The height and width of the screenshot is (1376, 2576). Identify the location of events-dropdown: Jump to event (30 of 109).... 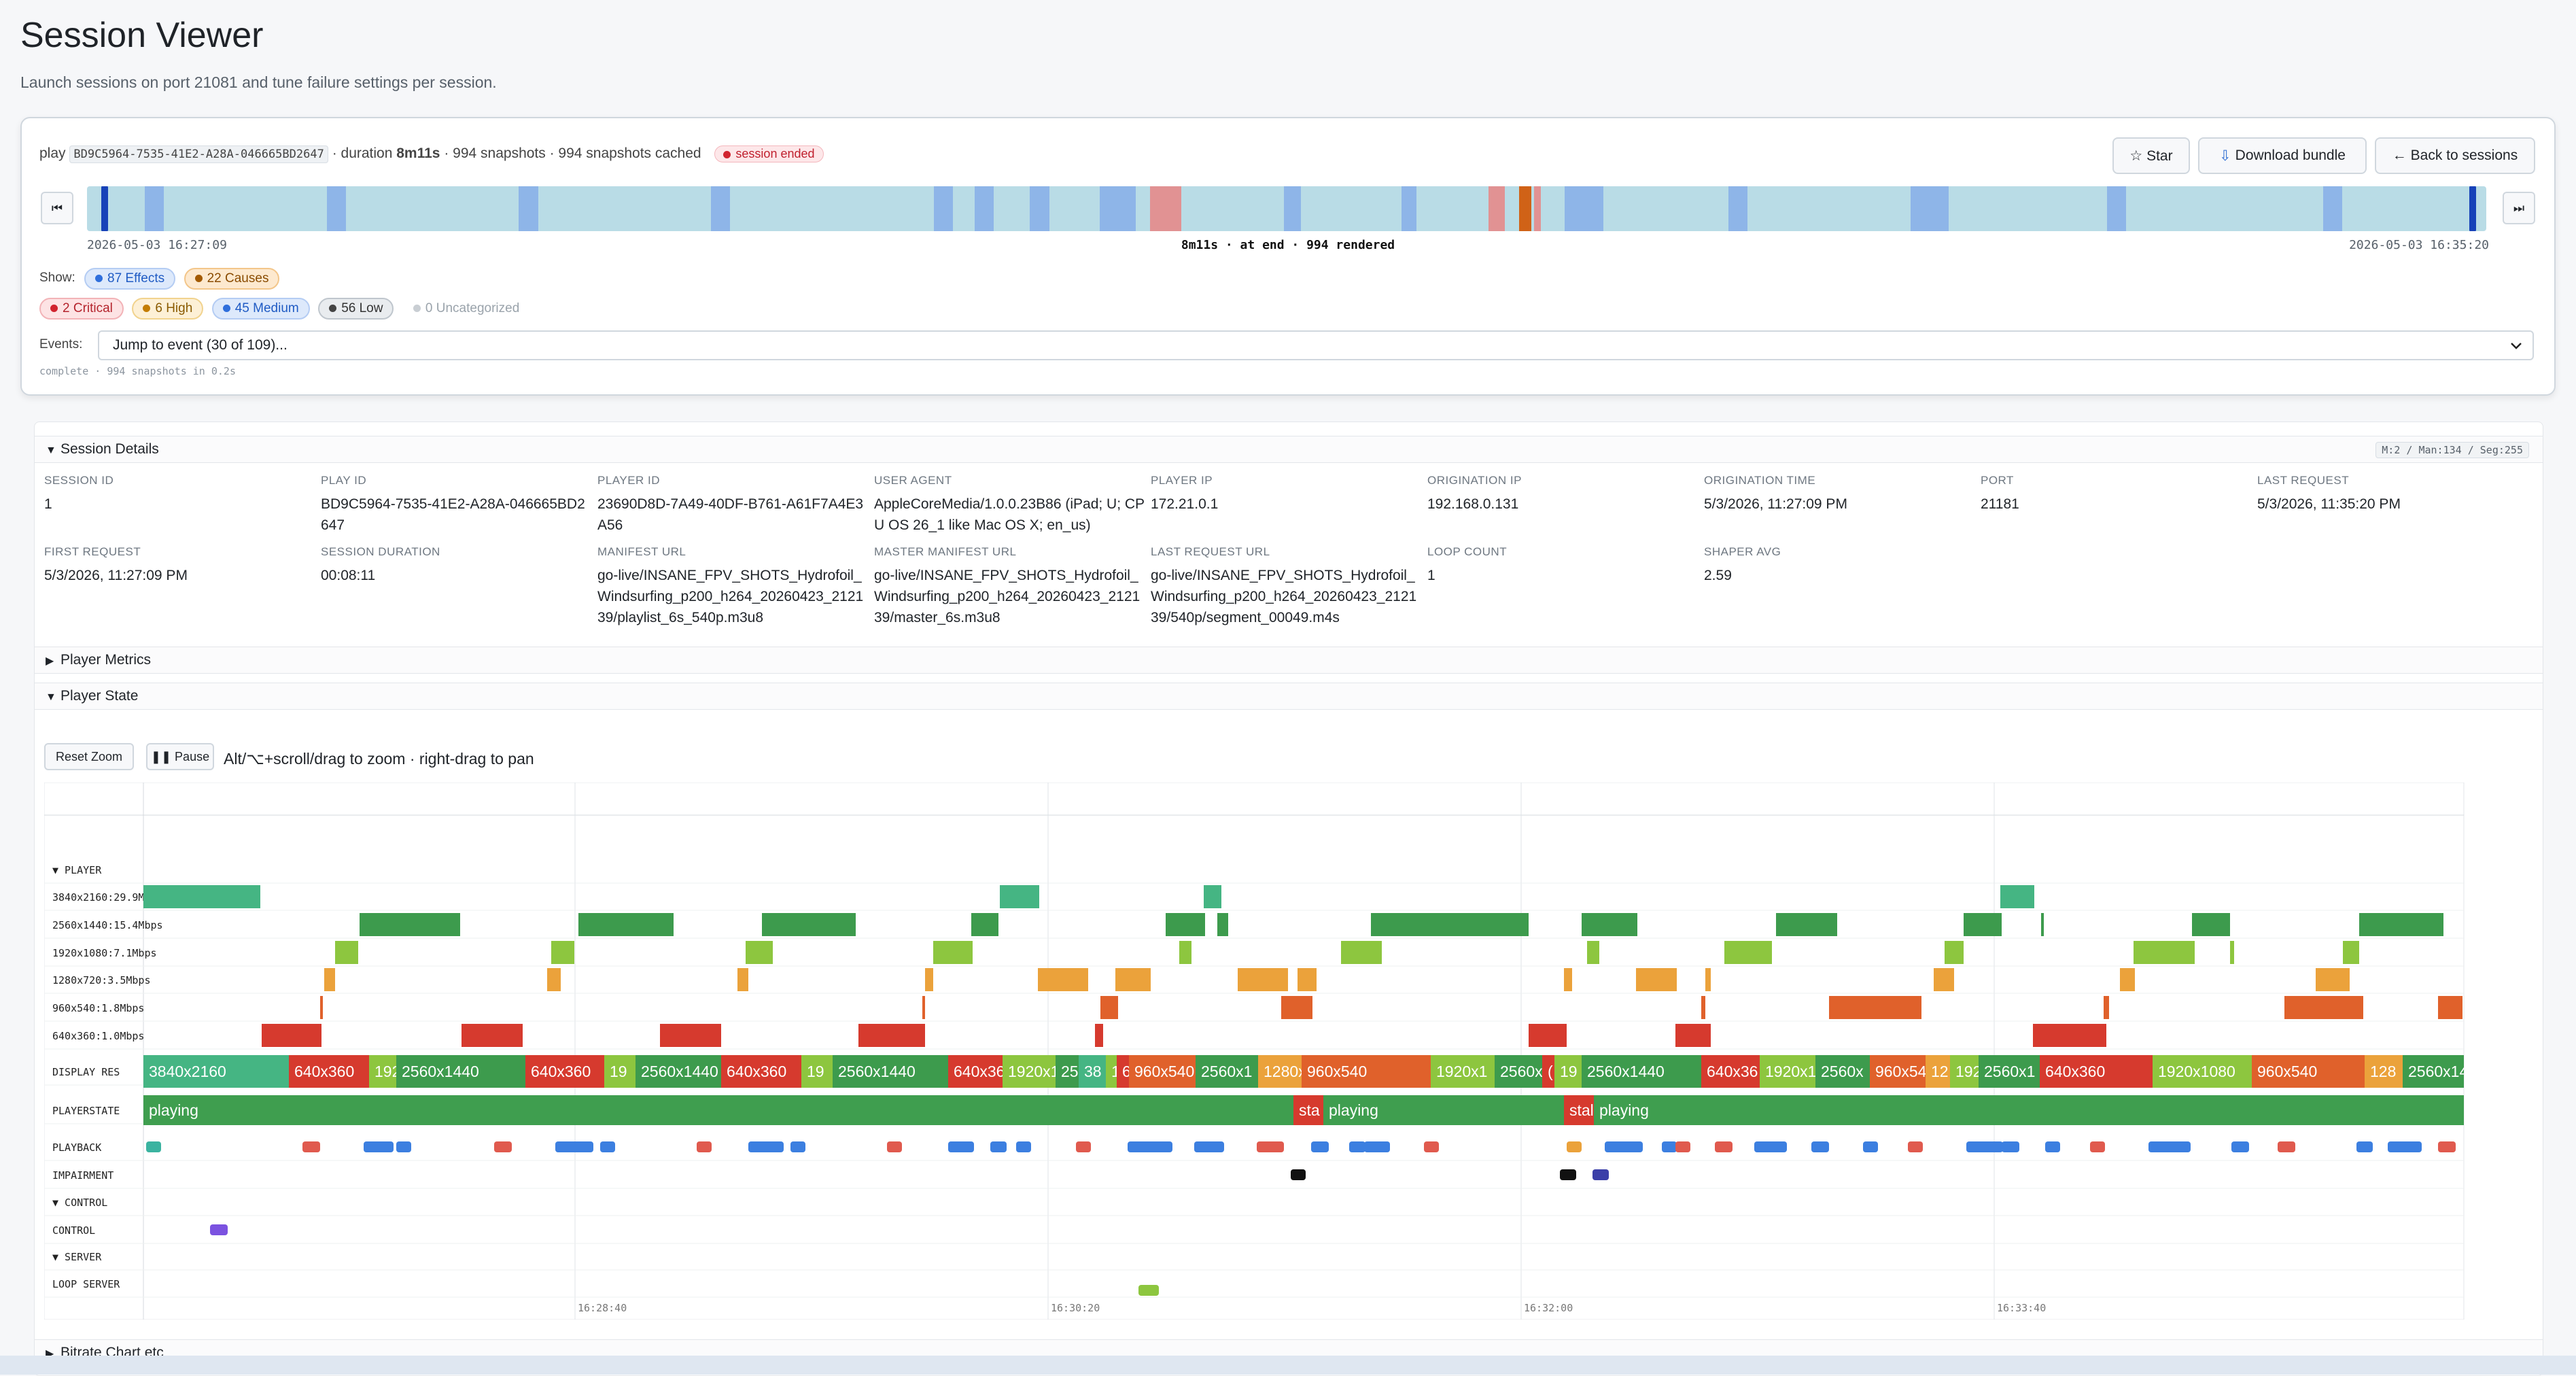
(1316, 345).